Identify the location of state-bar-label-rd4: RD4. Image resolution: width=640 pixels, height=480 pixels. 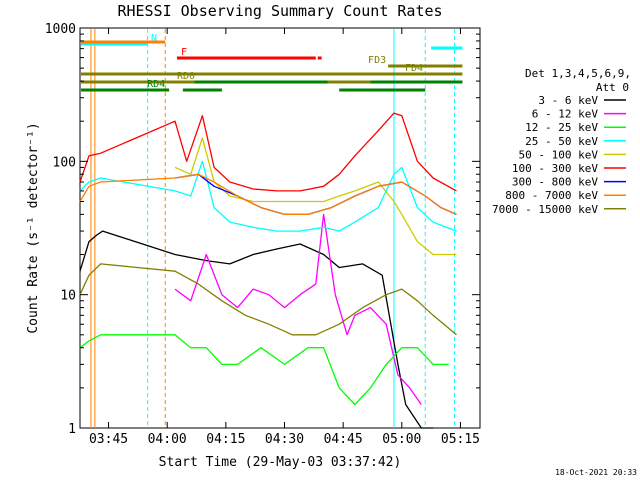
(156, 84).